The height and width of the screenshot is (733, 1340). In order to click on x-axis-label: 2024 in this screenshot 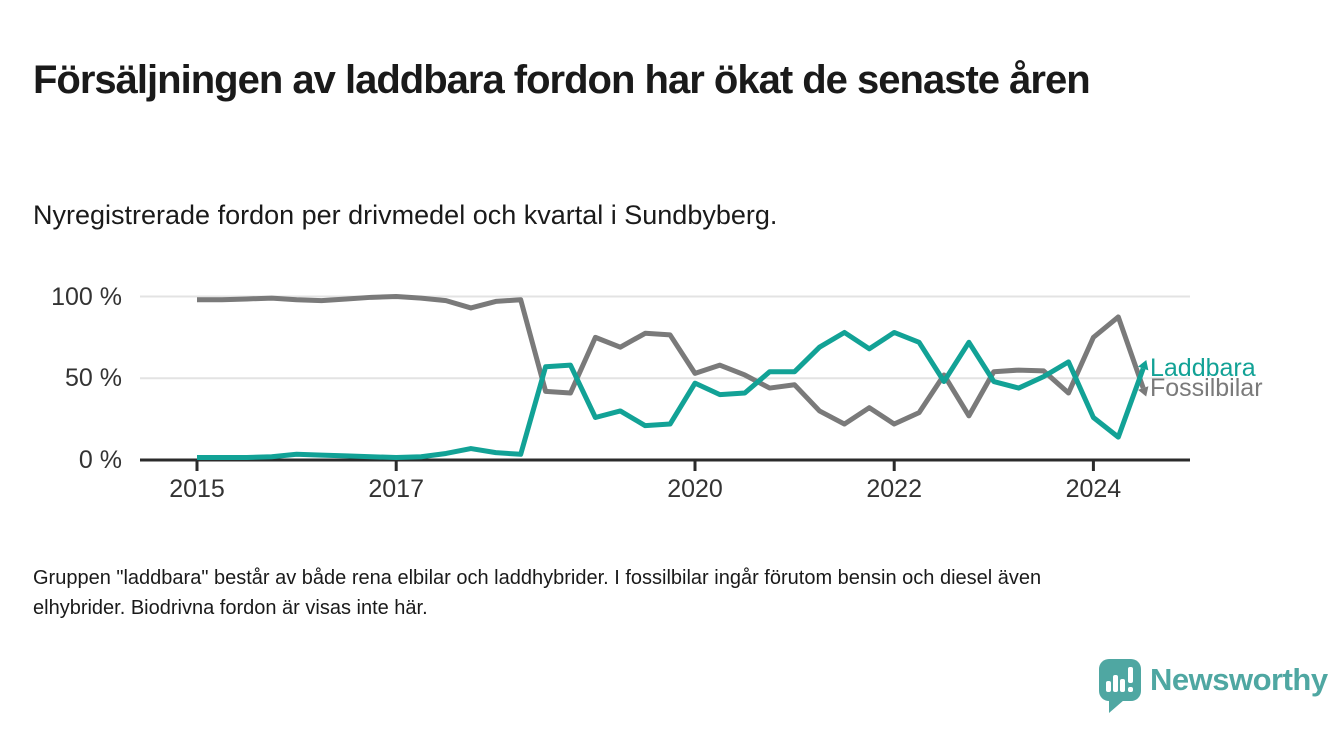, I will do `click(1093, 489)`.